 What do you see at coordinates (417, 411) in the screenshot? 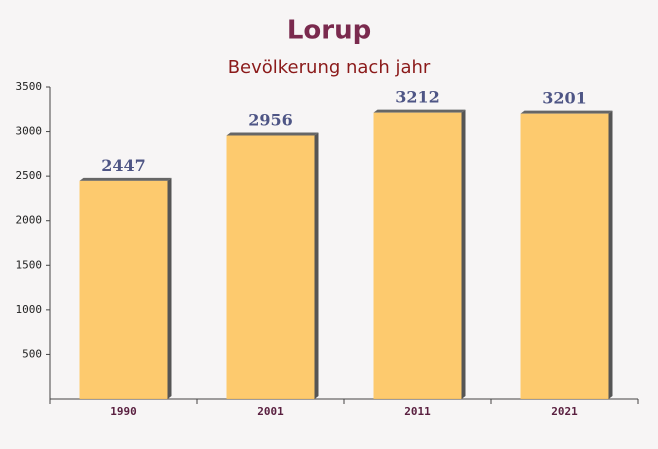
I see `x-tick-label: 2011` at bounding box center [417, 411].